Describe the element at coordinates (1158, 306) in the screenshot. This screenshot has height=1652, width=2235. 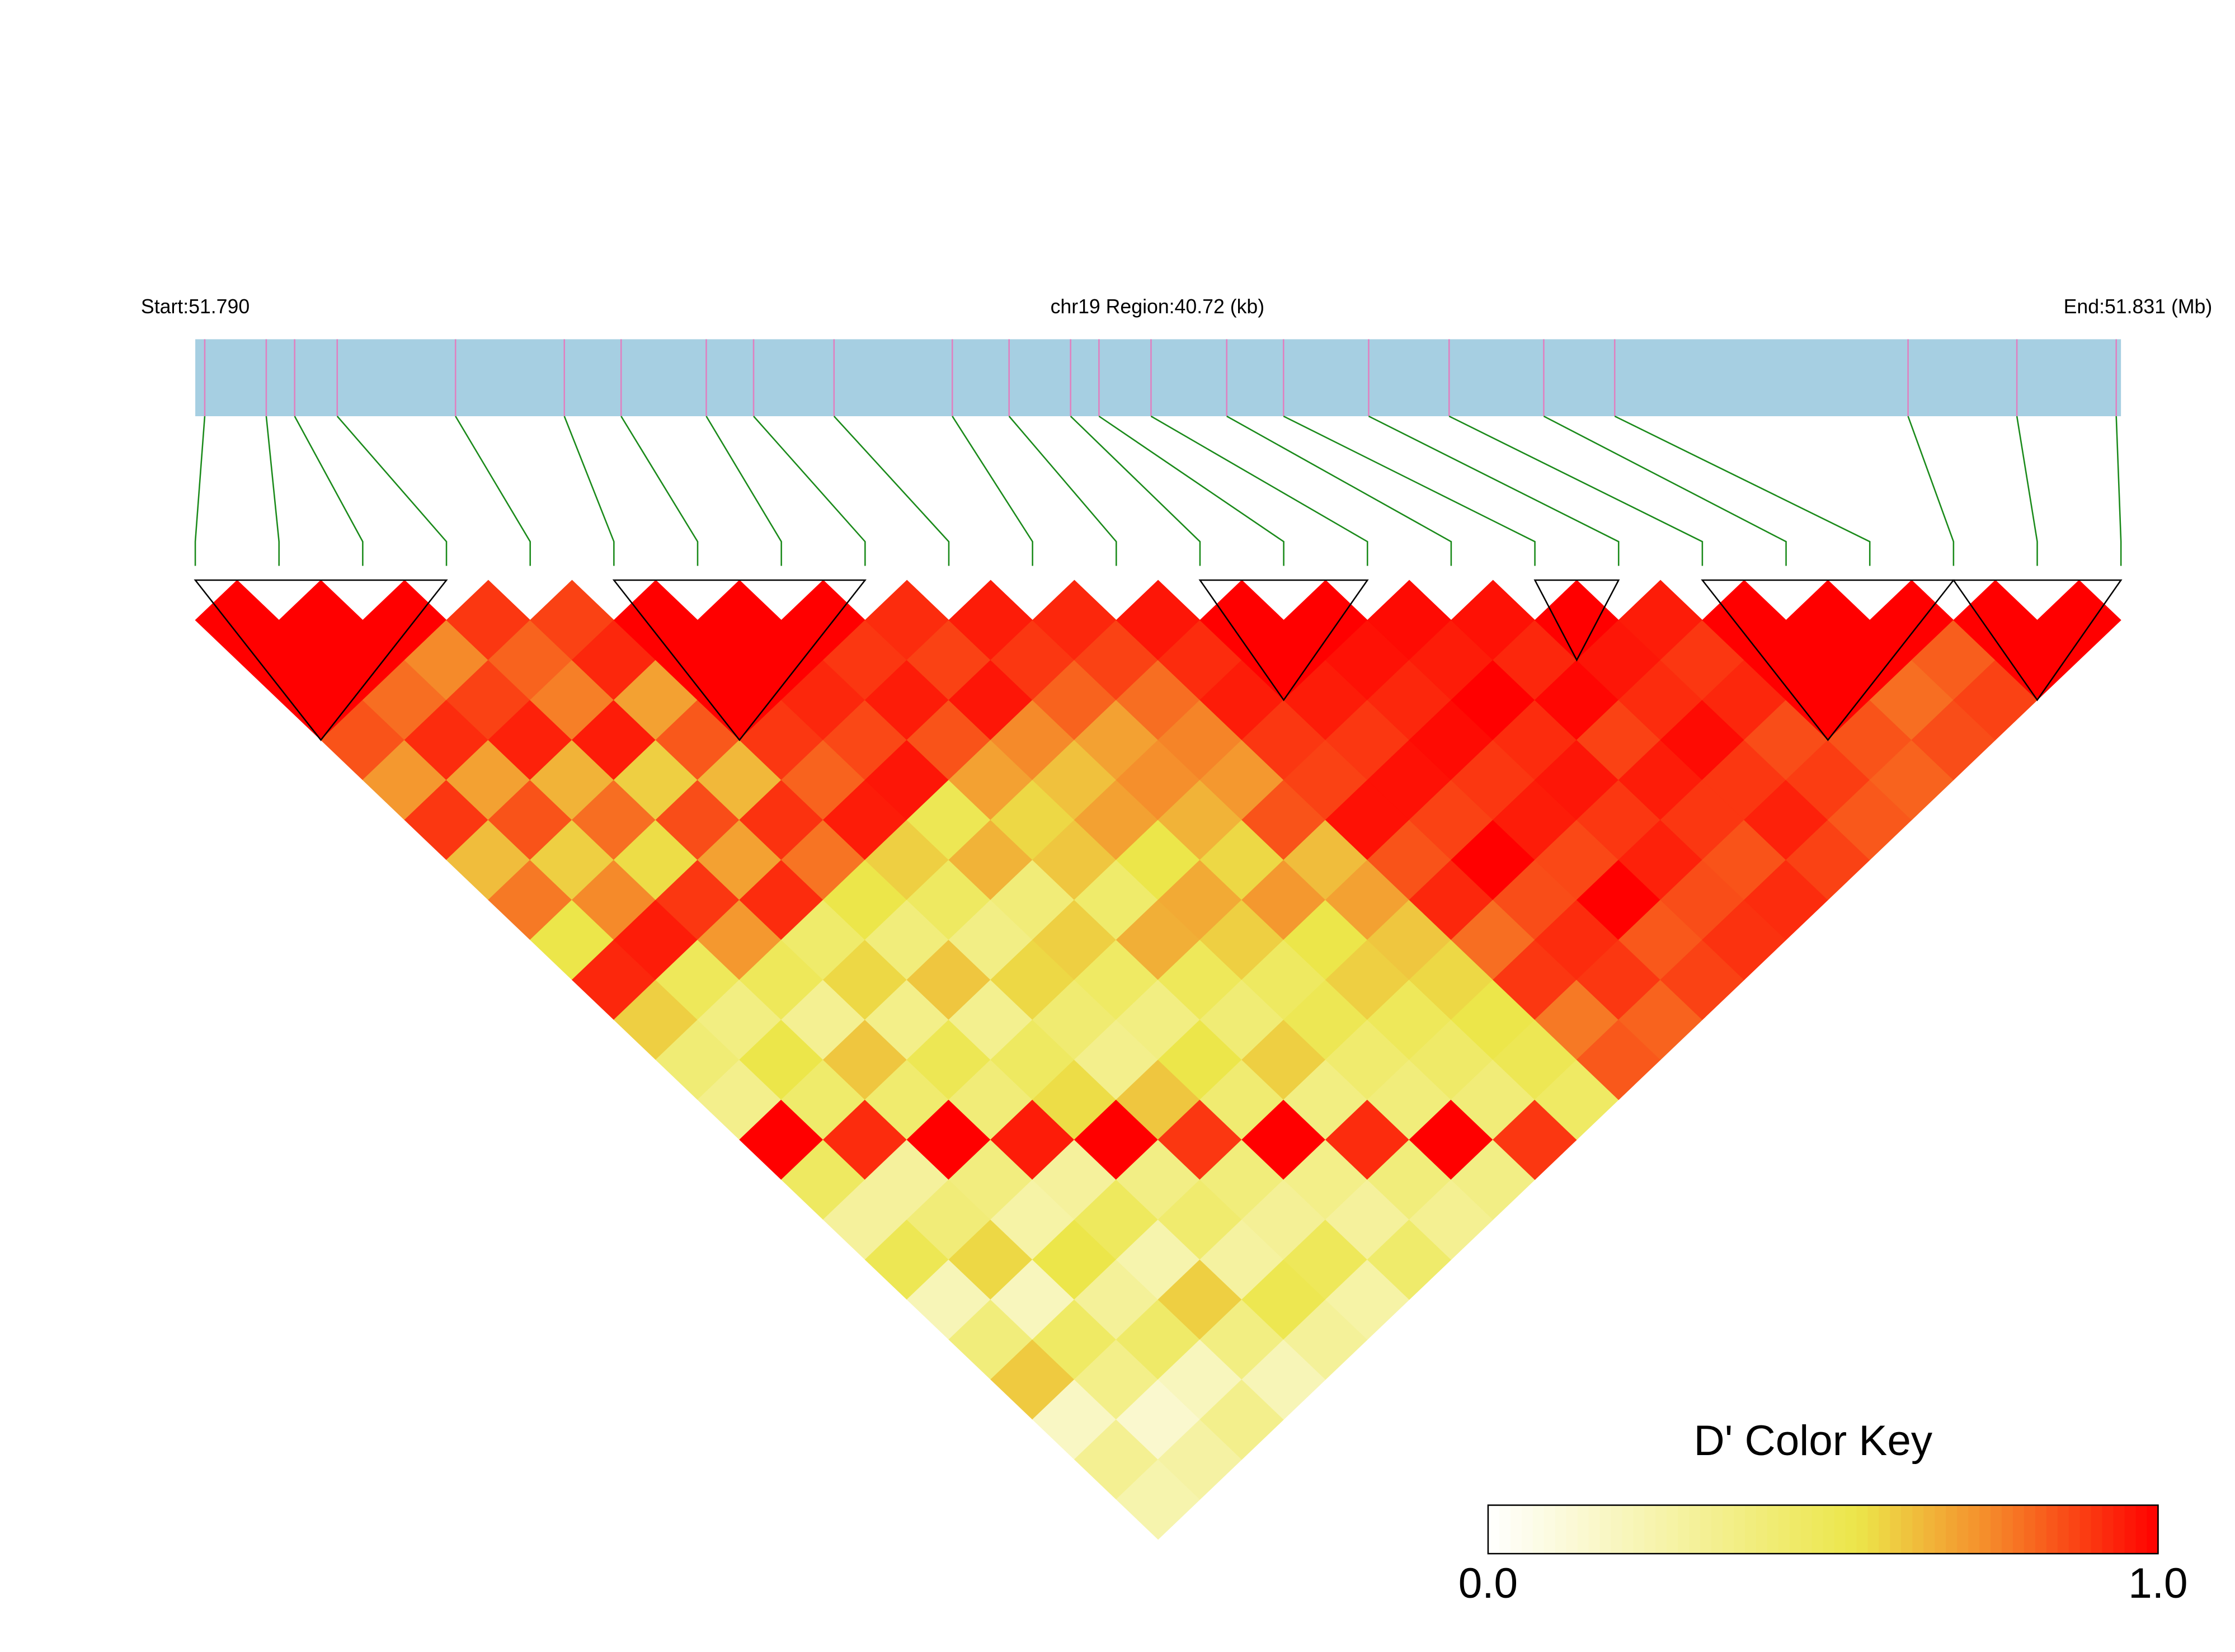
I see `region-label: chr19 Region:40.72 (kb)` at that location.